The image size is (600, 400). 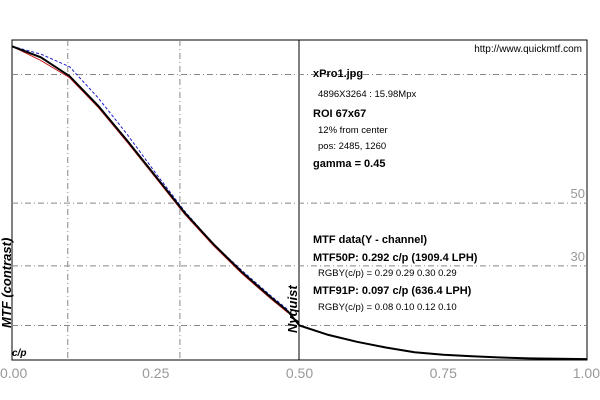 What do you see at coordinates (155, 373) in the screenshot?
I see `x-tick-label-1: 0.25` at bounding box center [155, 373].